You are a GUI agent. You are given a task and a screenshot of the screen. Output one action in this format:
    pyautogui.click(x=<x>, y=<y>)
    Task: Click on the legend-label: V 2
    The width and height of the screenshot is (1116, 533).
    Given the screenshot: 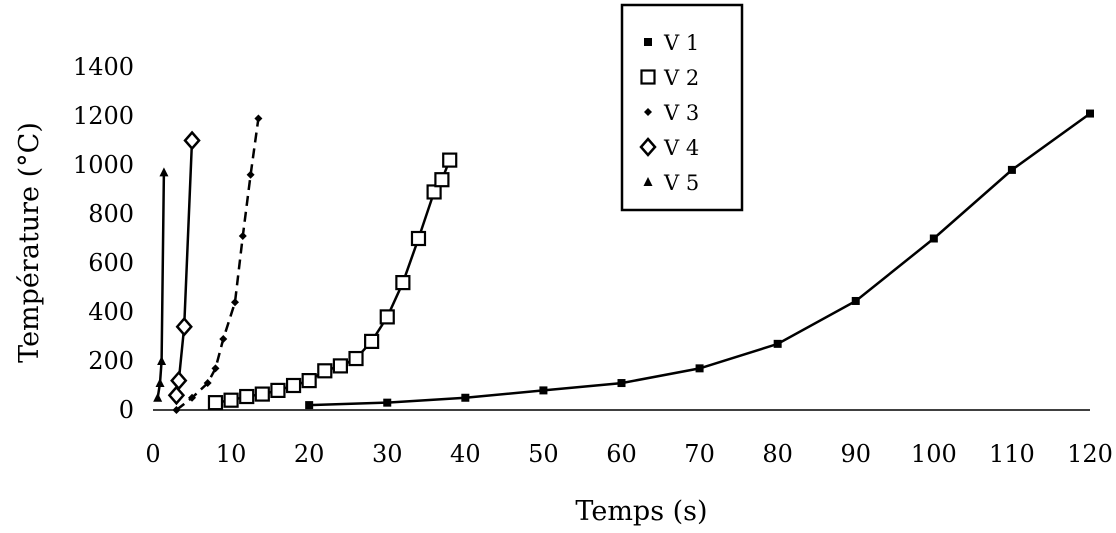 What is the action you would take?
    pyautogui.click(x=681, y=78)
    